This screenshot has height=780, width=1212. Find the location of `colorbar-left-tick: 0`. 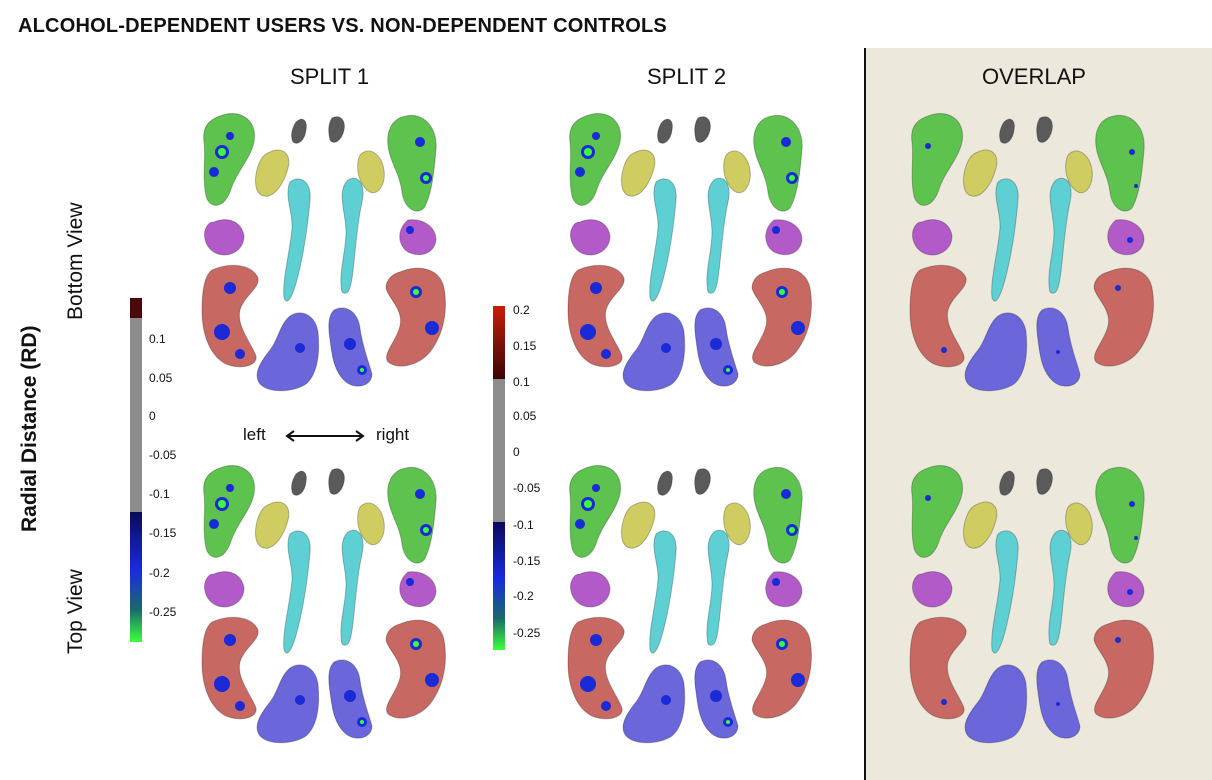

colorbar-left-tick: 0 is located at coordinates (152, 416).